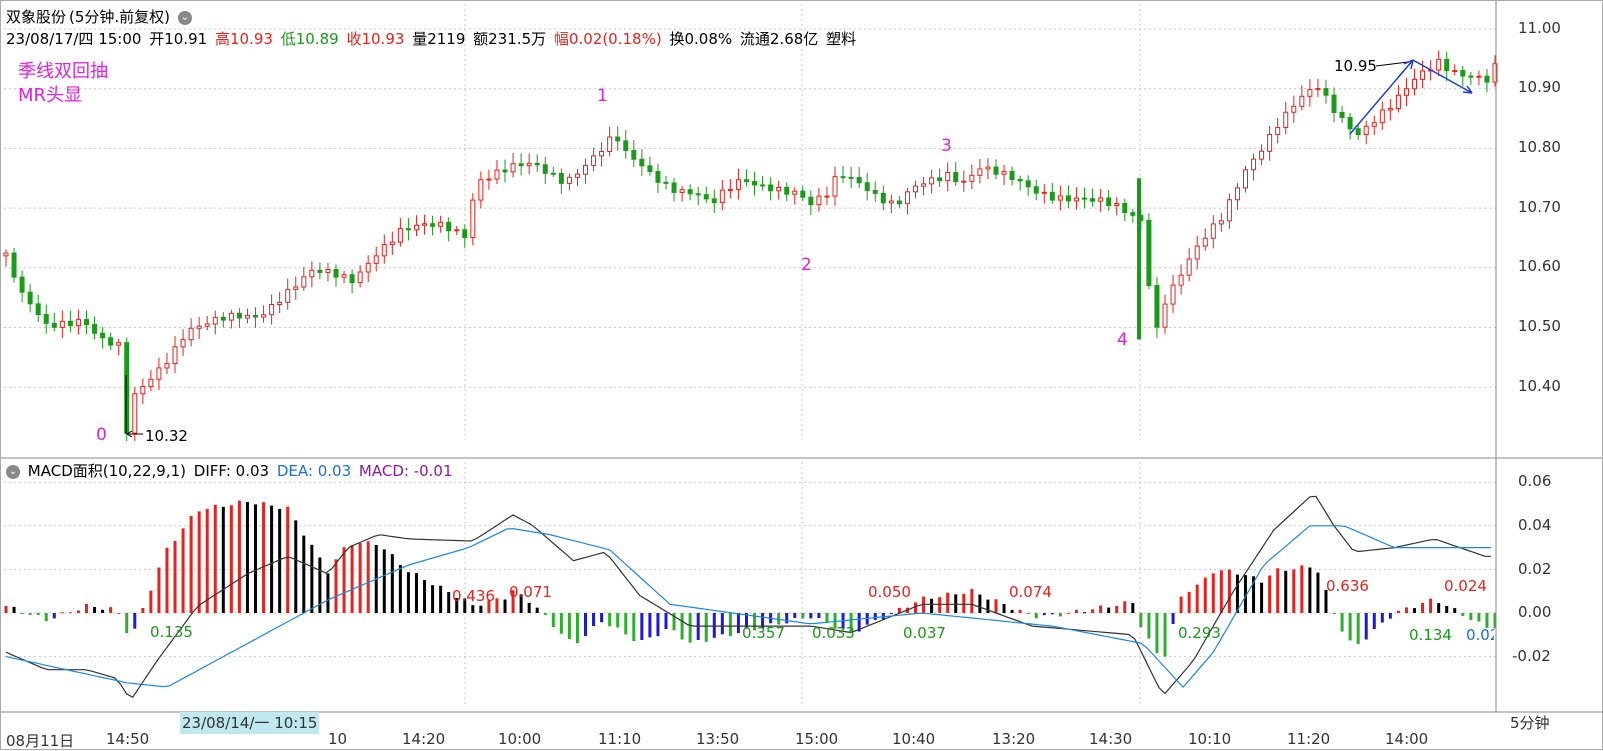 Image resolution: width=1603 pixels, height=751 pixels. I want to click on low-label: 低, so click(288, 39).